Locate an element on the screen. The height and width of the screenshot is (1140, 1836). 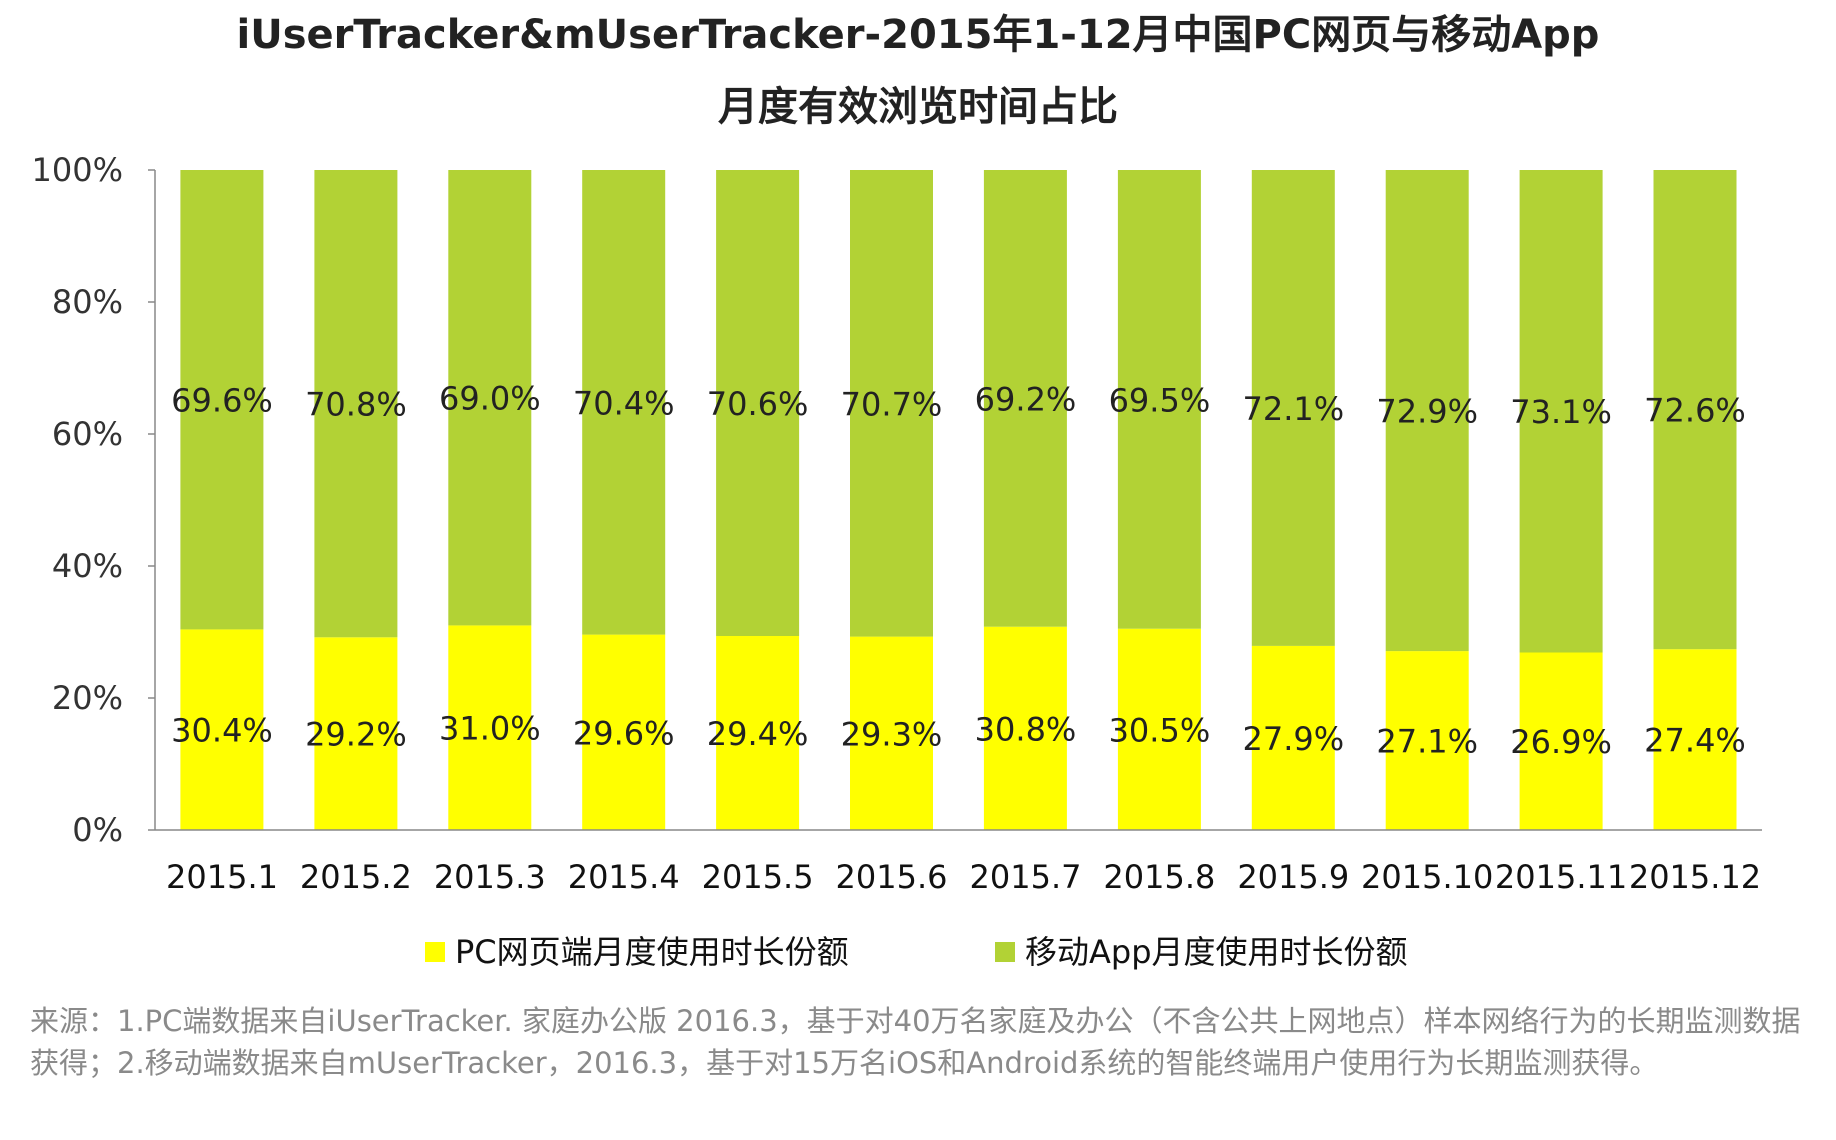
bar-segment-mobile-2015.7 is located at coordinates (1025, 398).